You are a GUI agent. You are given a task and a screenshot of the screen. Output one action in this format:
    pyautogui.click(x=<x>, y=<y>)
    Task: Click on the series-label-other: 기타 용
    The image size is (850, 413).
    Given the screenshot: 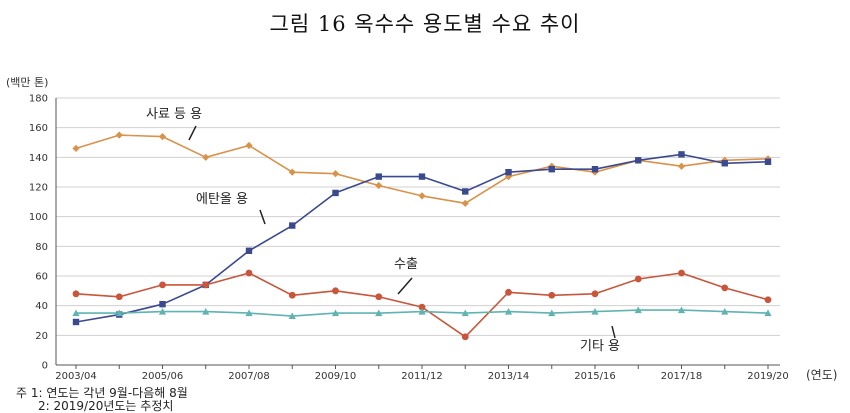 What is the action you would take?
    pyautogui.click(x=600, y=346)
    